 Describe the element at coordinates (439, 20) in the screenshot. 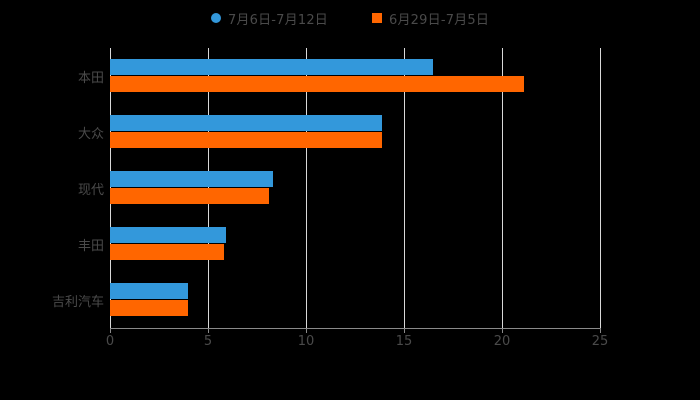

I see `legend-label-series-1: 6月29日-7月5日` at that location.